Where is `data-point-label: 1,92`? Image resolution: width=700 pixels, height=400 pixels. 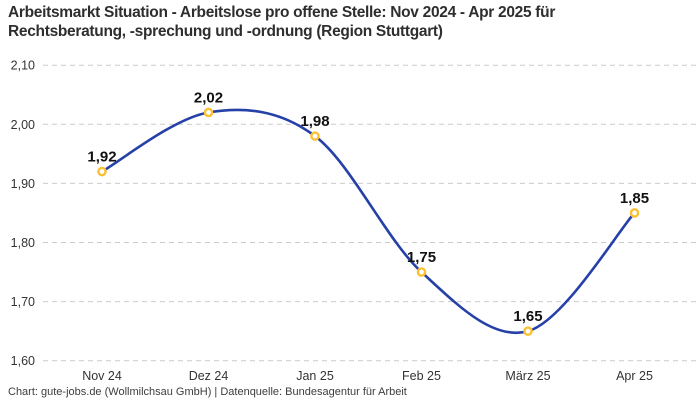 data-point-label: 1,92 is located at coordinates (101, 157).